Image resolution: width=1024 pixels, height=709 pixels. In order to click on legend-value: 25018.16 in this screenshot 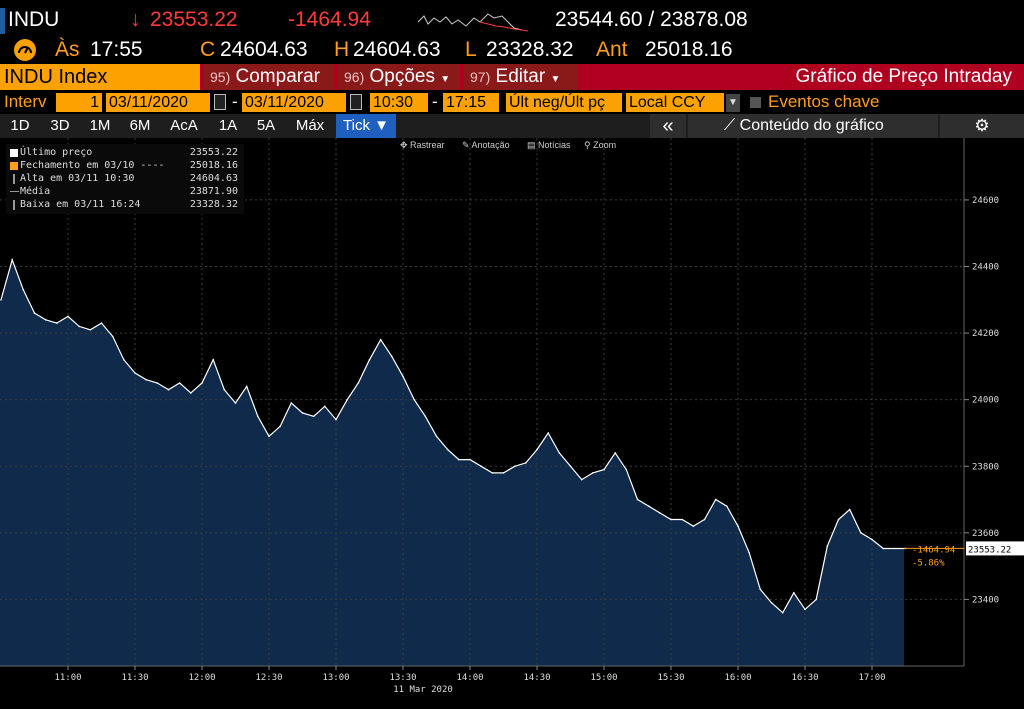, I will do `click(213, 165)`.